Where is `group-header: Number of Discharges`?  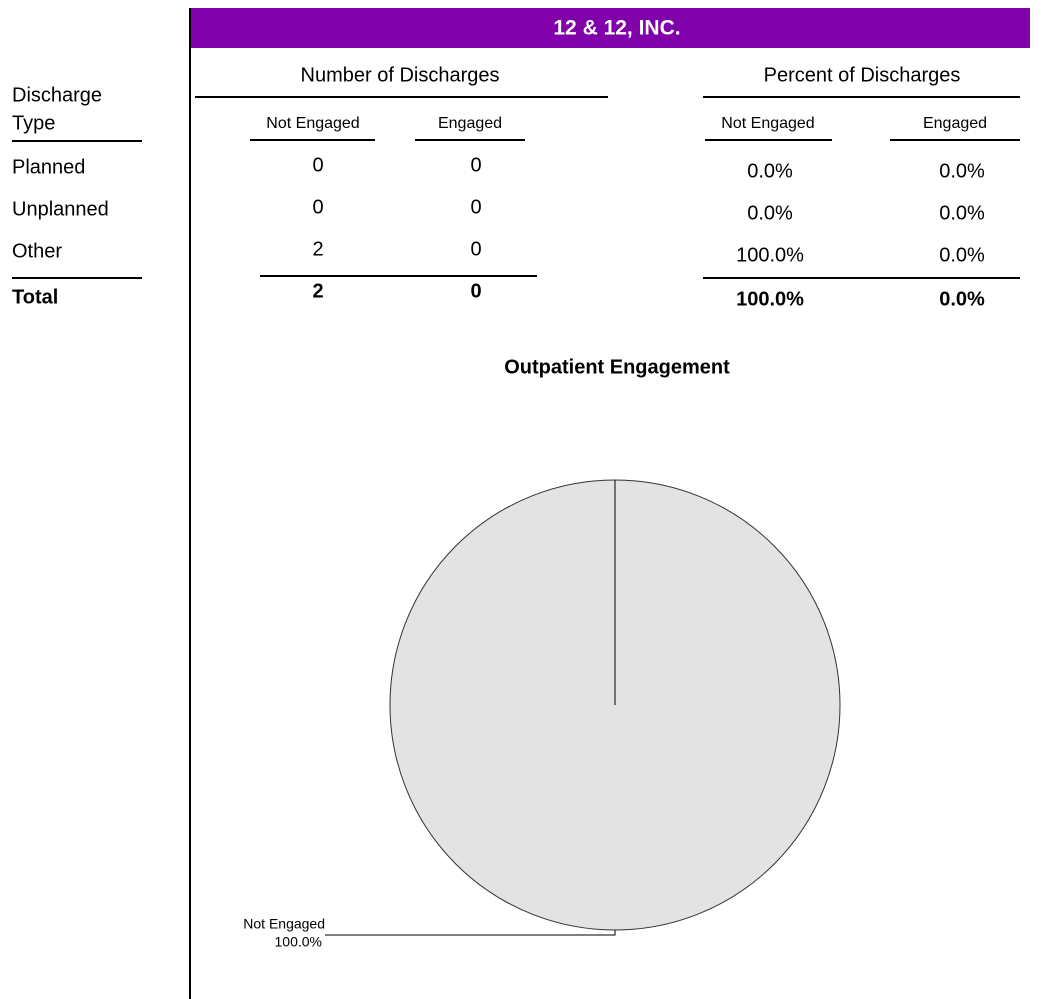
group-header: Number of Discharges is located at coordinates (400, 75).